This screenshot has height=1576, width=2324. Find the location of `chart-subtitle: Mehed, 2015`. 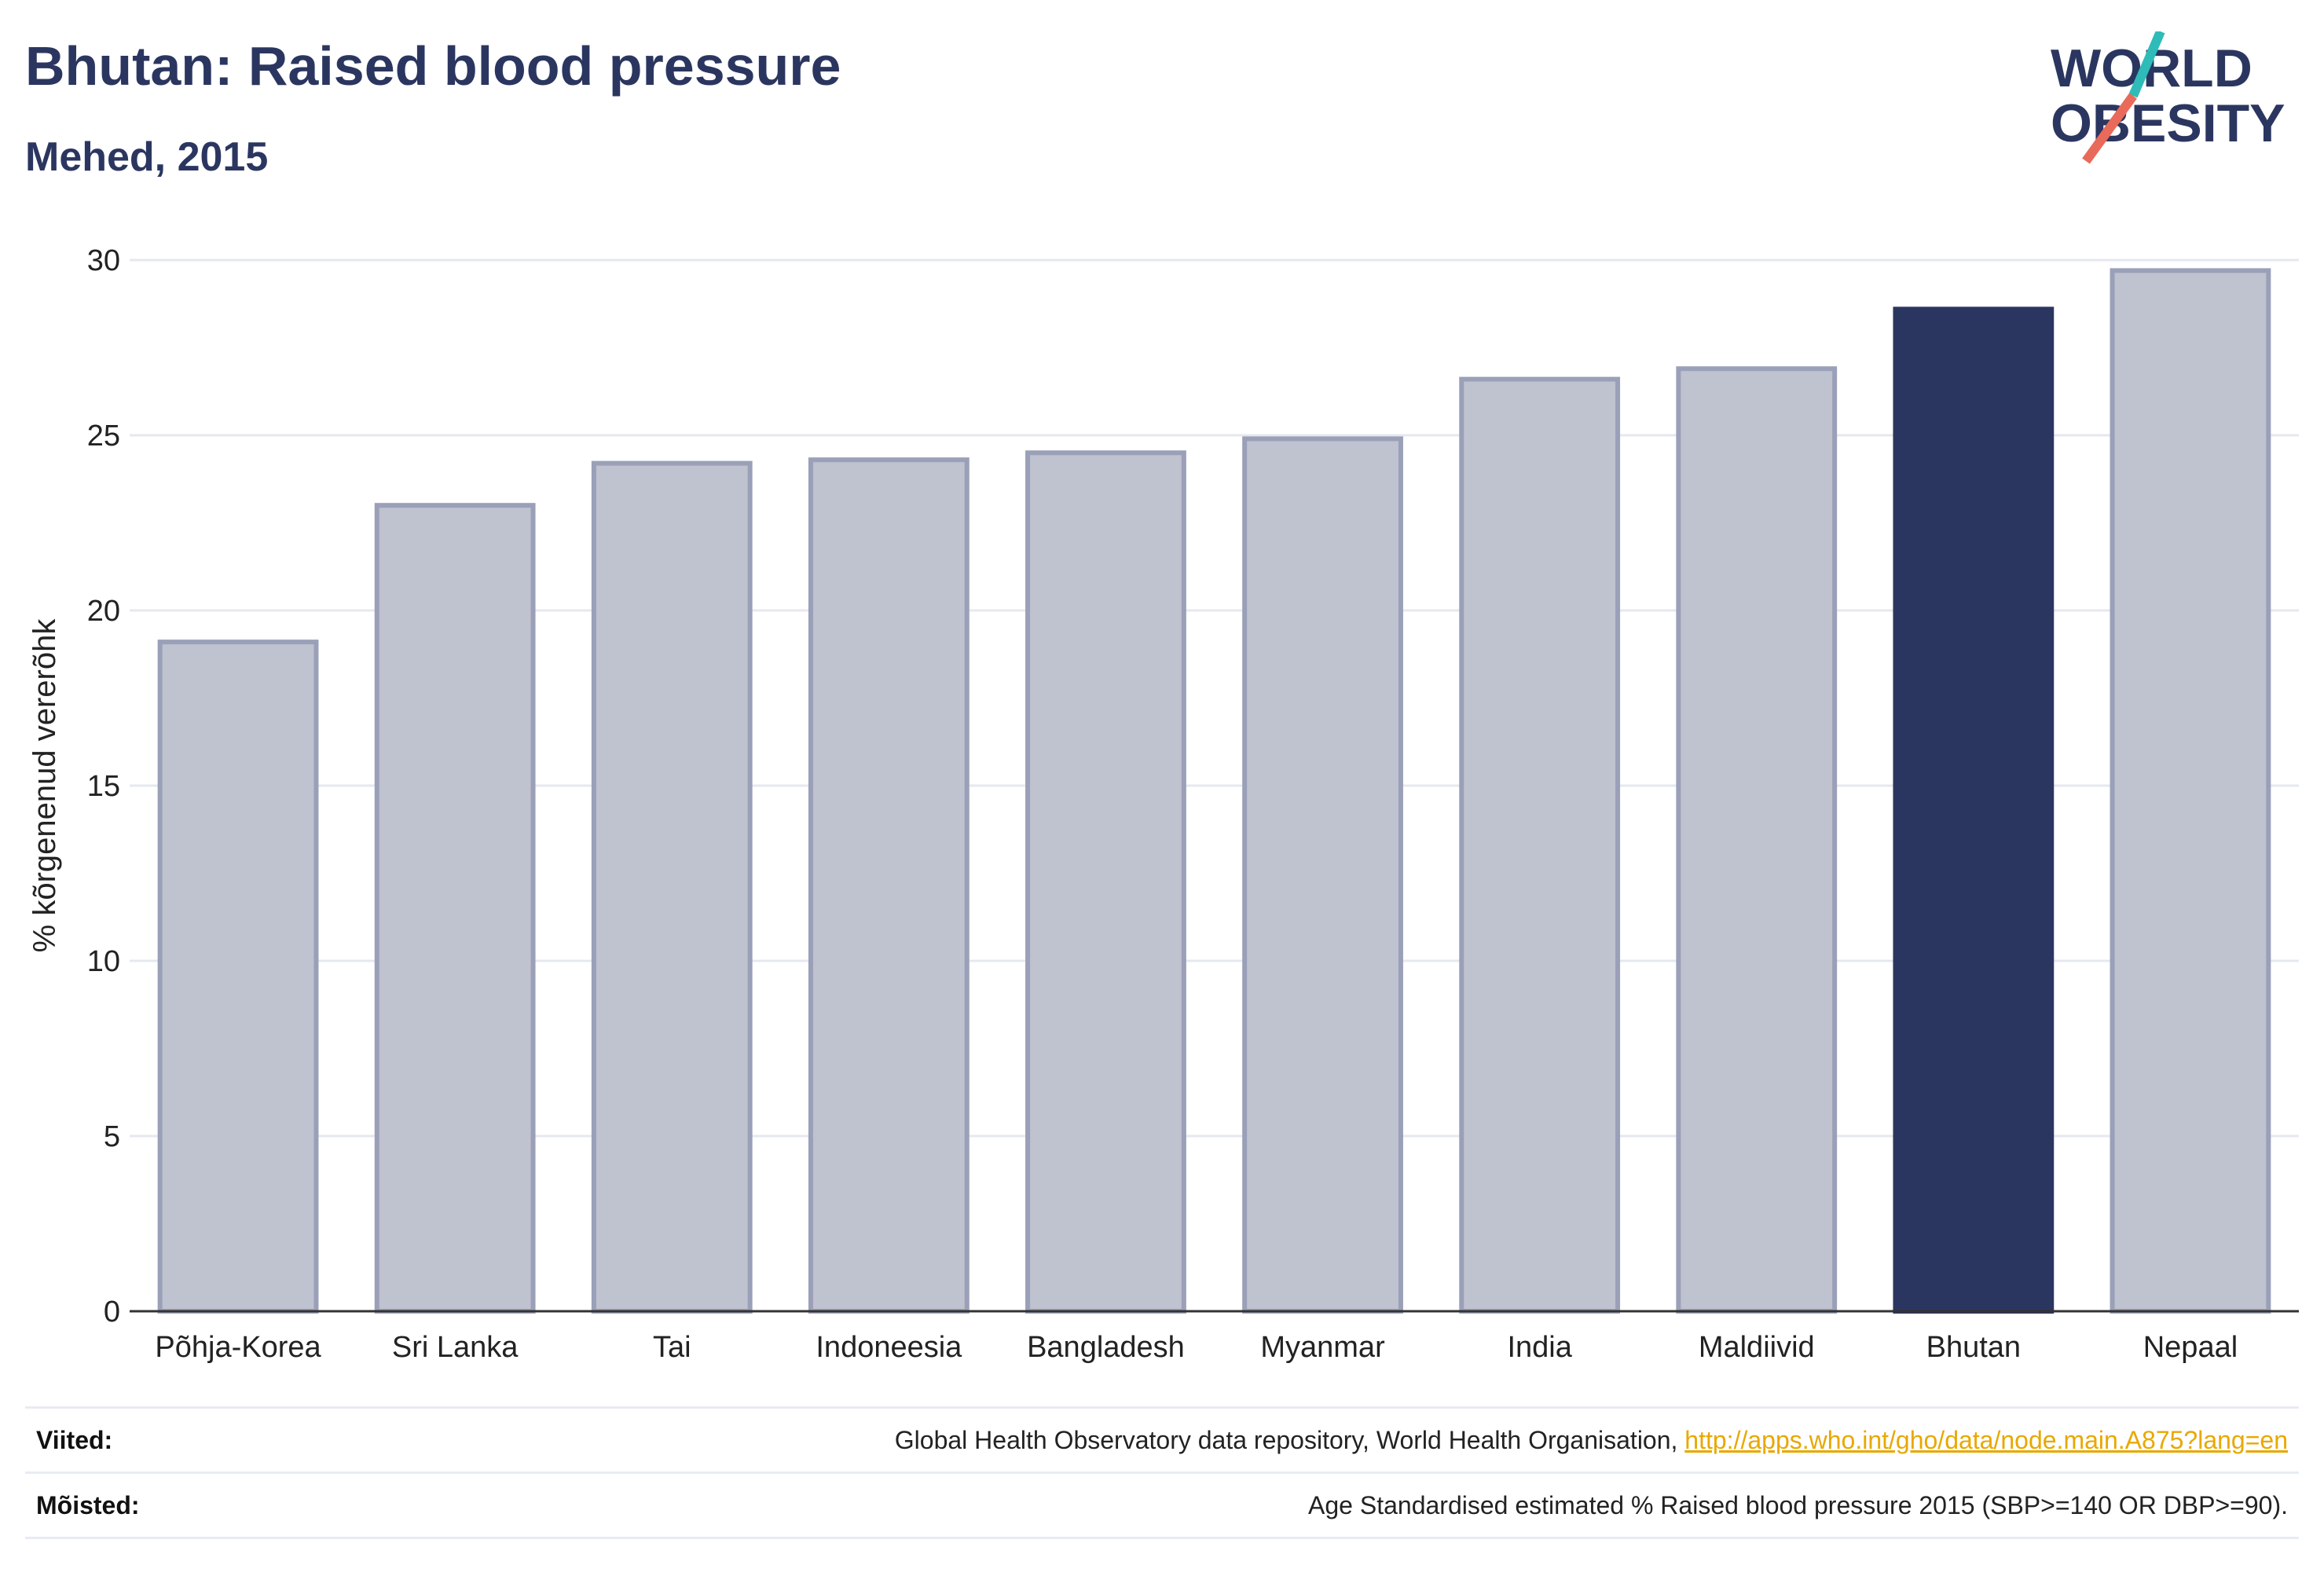

chart-subtitle: Mehed, 2015 is located at coordinates (147, 157).